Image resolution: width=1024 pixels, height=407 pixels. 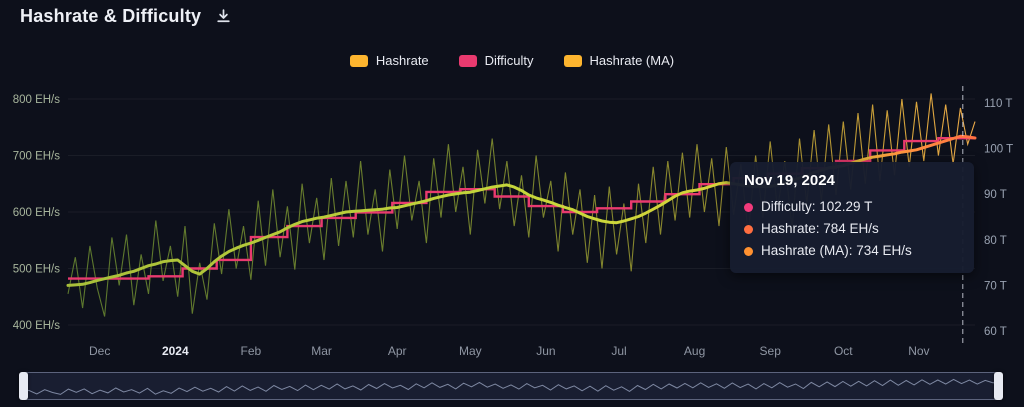 What do you see at coordinates (467, 60) in the screenshot?
I see `difficulty-swatch` at bounding box center [467, 60].